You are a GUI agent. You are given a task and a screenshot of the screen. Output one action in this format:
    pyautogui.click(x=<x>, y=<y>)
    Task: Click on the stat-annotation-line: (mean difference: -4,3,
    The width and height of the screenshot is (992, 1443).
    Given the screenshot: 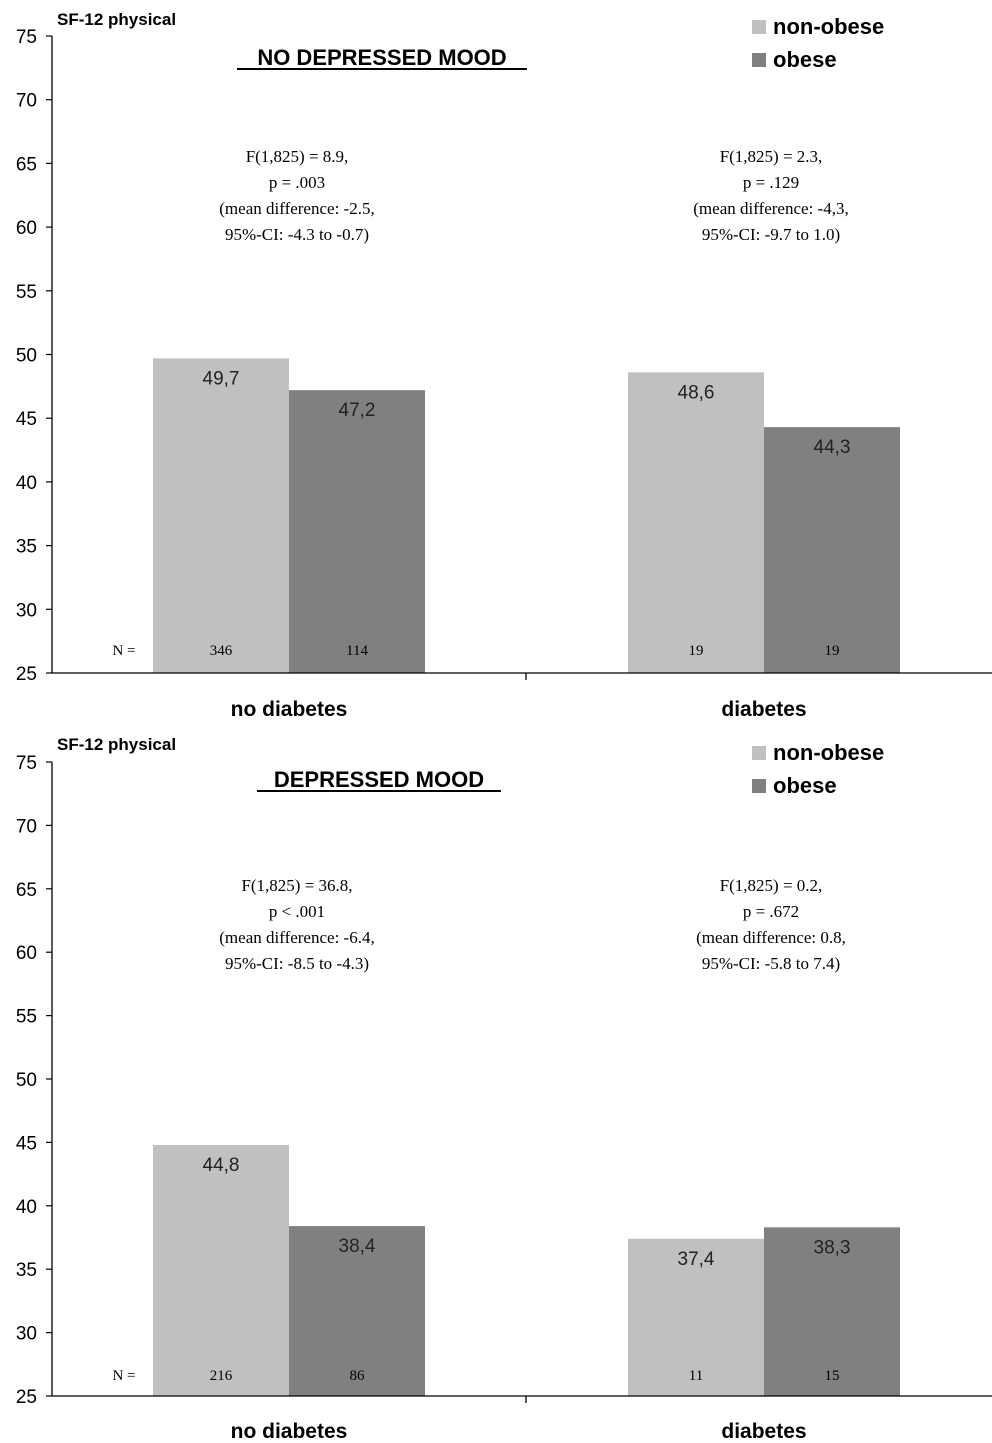 What is the action you would take?
    pyautogui.click(x=770, y=208)
    